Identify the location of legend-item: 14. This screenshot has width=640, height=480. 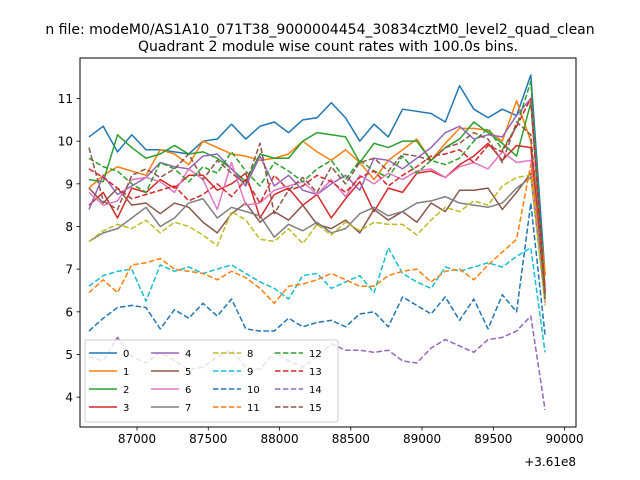
(298, 390).